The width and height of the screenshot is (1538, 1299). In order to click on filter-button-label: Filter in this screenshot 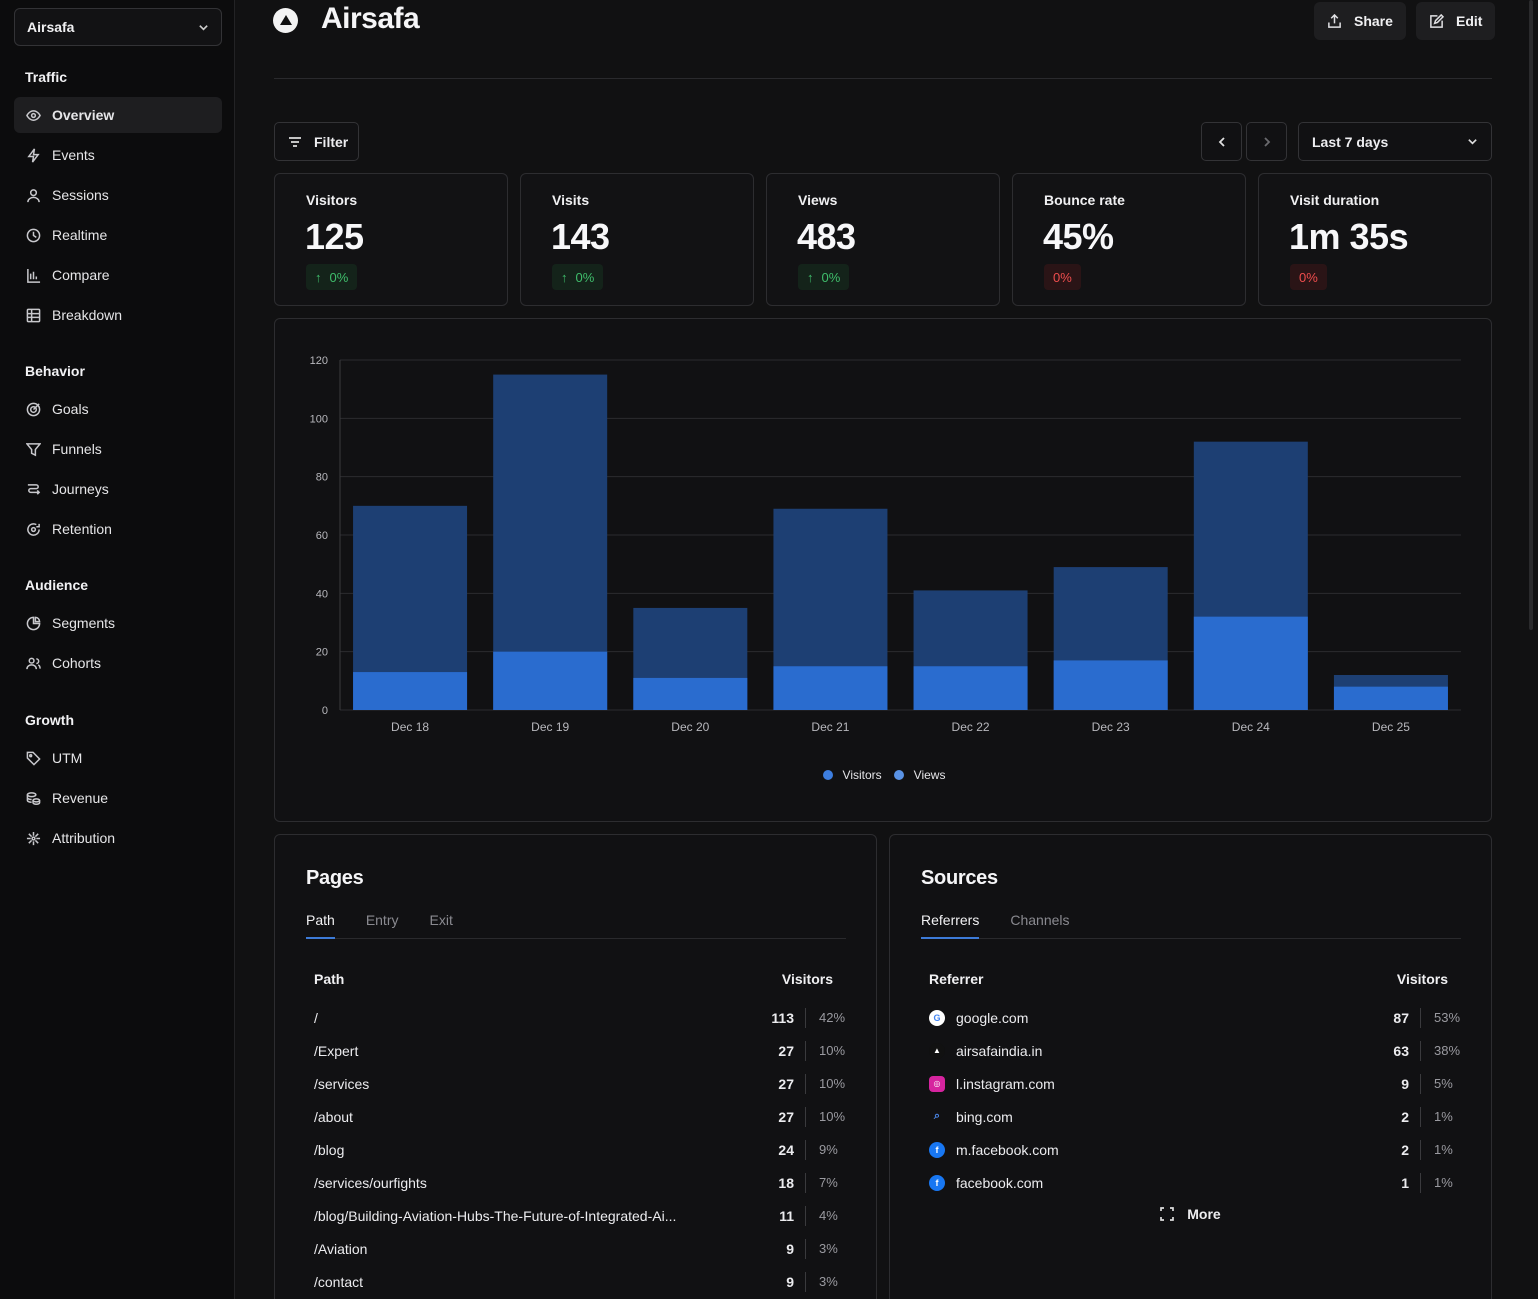, I will do `click(331, 141)`.